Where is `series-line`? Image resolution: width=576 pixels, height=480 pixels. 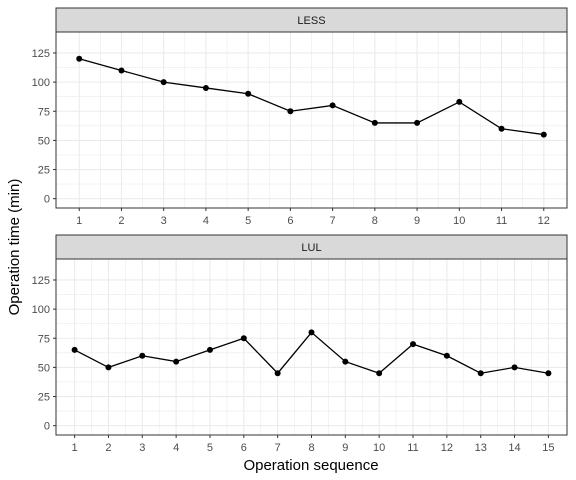
series-line is located at coordinates (311, 97).